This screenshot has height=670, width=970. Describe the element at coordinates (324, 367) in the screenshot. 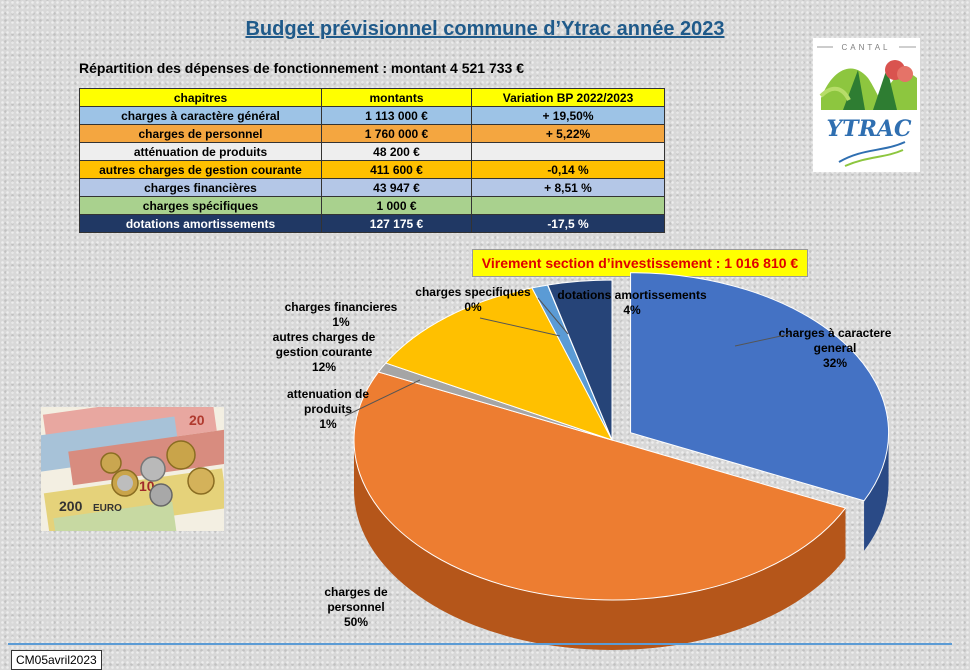

I see `slice-pct-label: 12%` at that location.